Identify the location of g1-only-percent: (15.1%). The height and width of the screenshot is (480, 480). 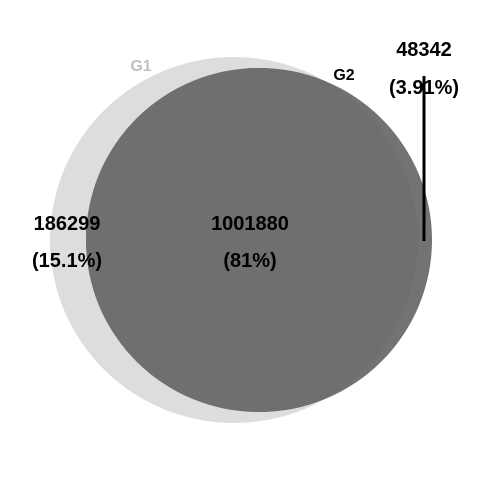
(67, 261).